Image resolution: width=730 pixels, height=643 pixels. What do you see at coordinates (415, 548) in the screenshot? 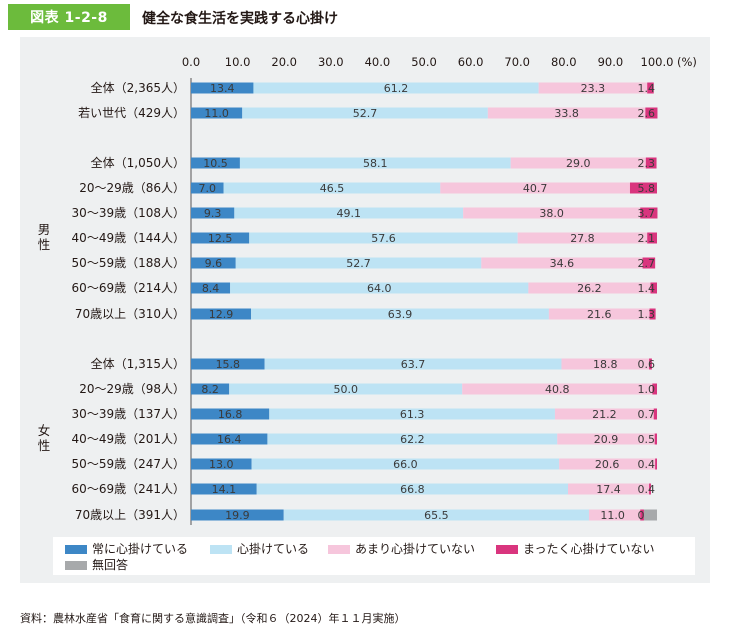
I see `legend-label: あまり心掛けていない` at bounding box center [415, 548].